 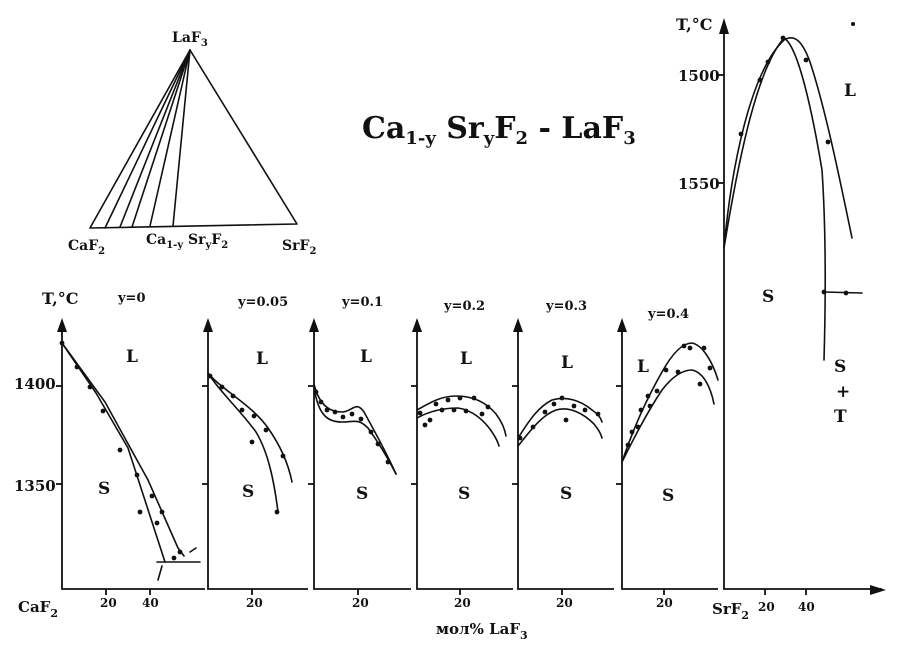 What do you see at coordinates (482, 631) in the screenshot?
I see `x-axis-label: мол% LaF3` at bounding box center [482, 631].